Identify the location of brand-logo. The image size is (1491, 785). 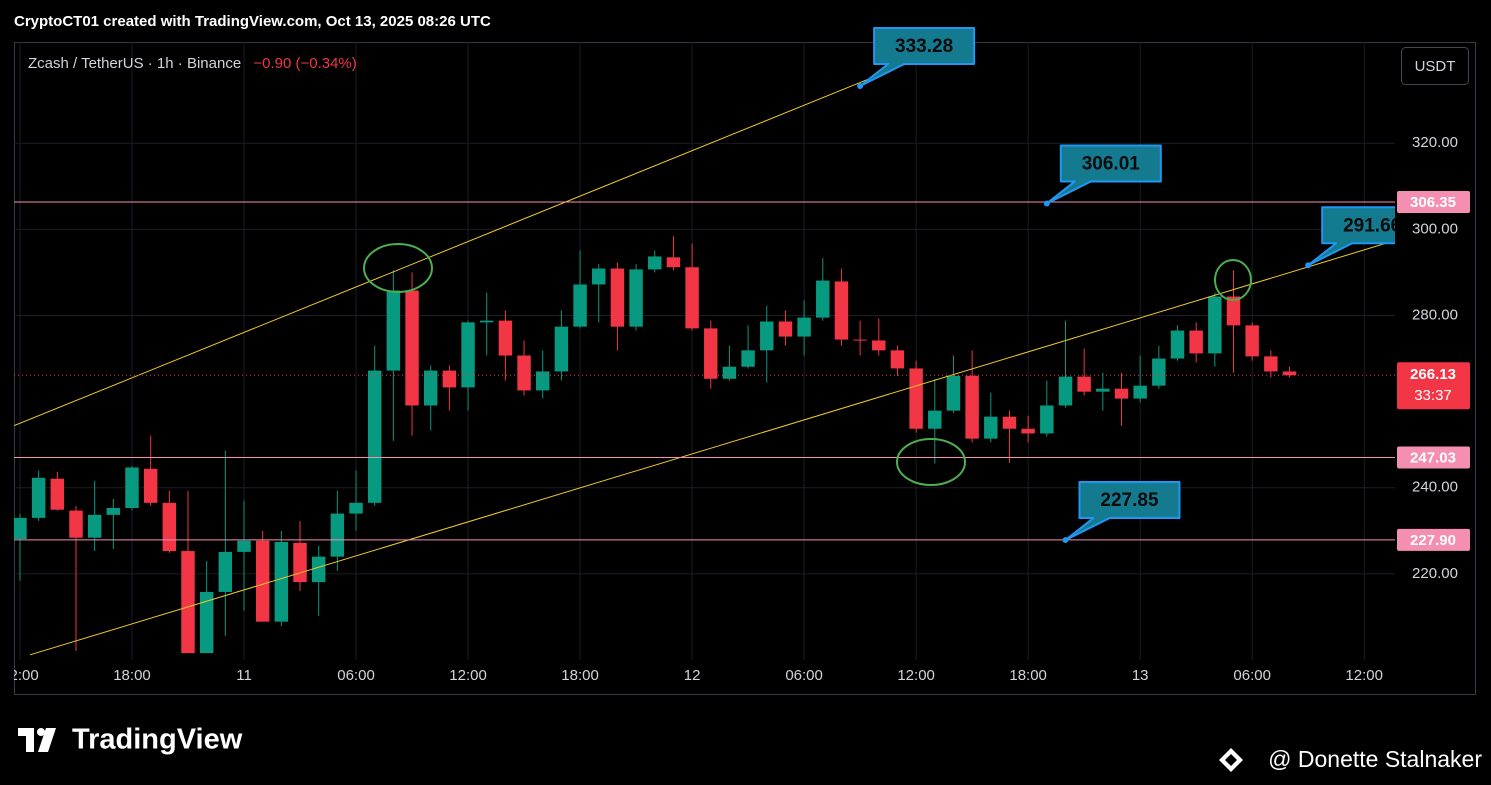
(37, 740).